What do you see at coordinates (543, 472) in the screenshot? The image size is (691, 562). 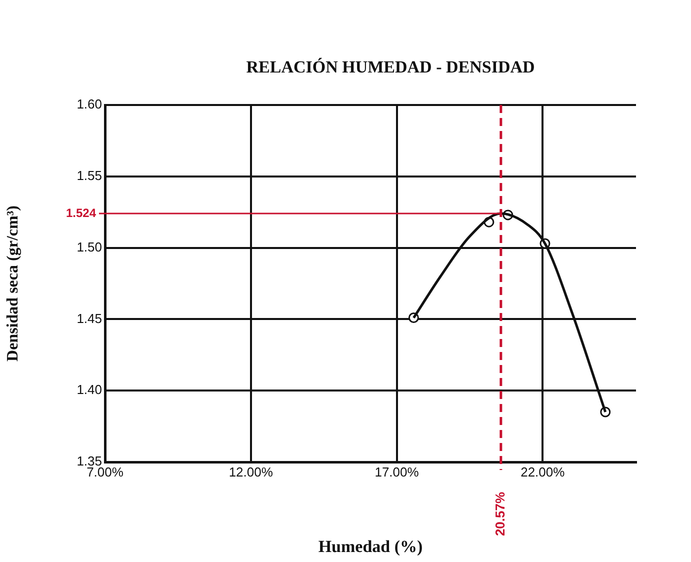 I see `x-tick-label: 22.00%` at bounding box center [543, 472].